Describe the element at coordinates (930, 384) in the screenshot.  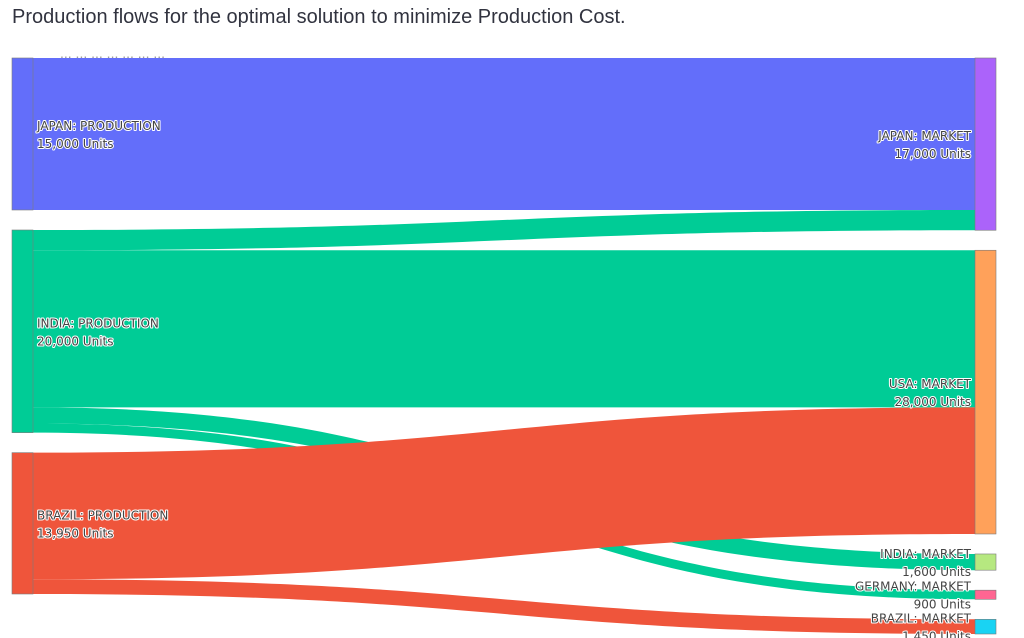
I see `node-label-usa_mkt: USA: MARKET` at that location.